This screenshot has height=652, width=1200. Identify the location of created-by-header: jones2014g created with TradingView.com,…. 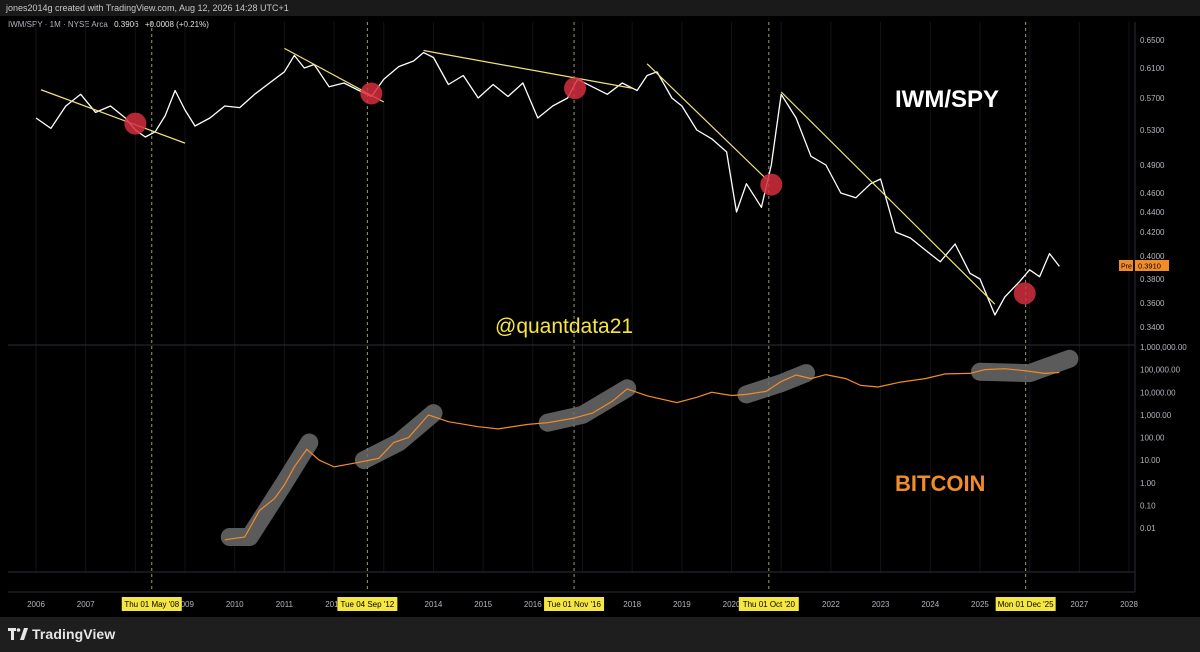
(600, 8).